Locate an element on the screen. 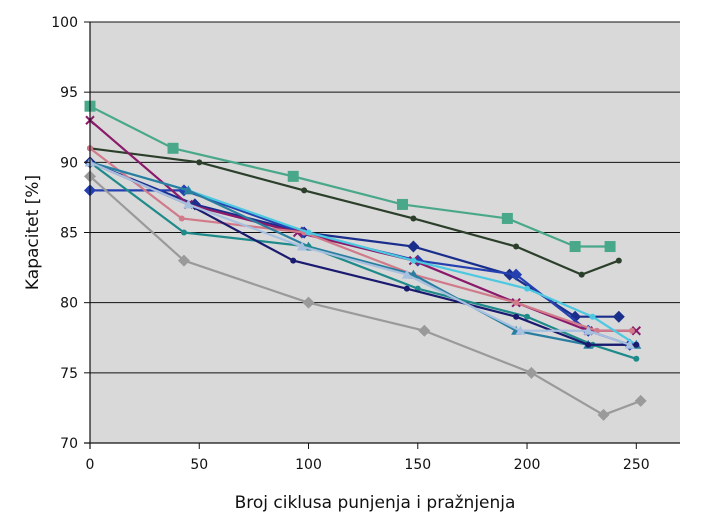 The height and width of the screenshot is (515, 704). x-tick-label-50: 50 is located at coordinates (199, 465).